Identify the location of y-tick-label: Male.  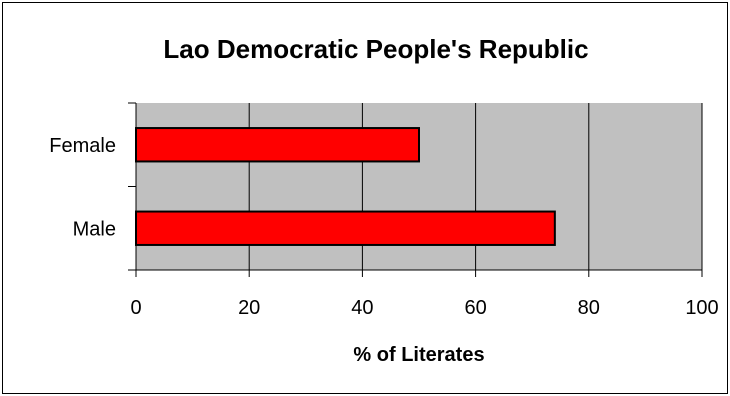
(94, 229).